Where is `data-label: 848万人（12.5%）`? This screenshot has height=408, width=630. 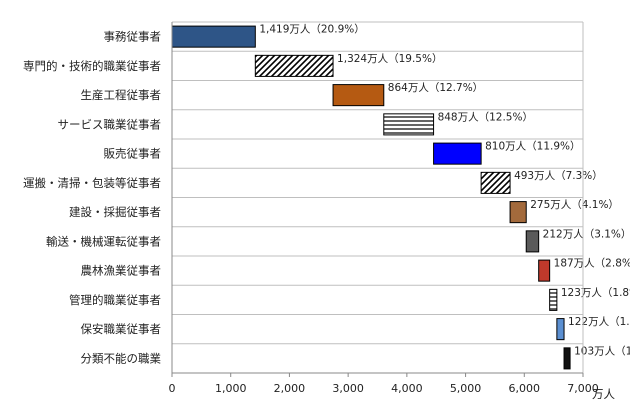
data-label: 848万人（12.5%） is located at coordinates (485, 117).